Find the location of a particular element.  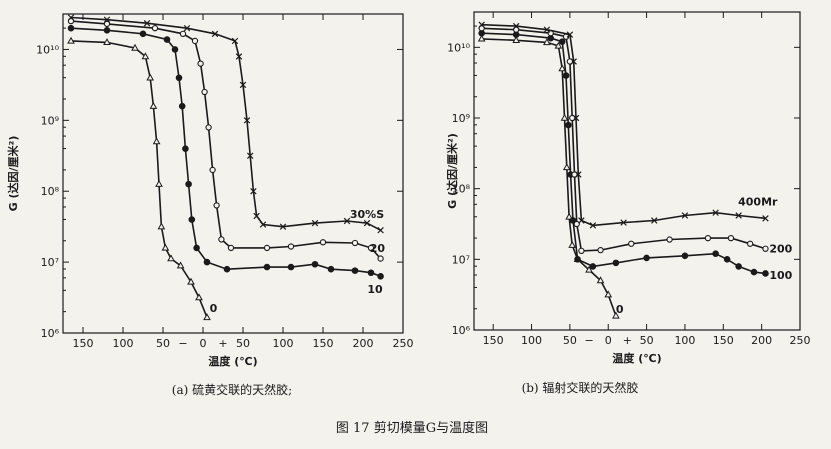

y-axis-title: G (达因/厘米²) is located at coordinates (452, 171).